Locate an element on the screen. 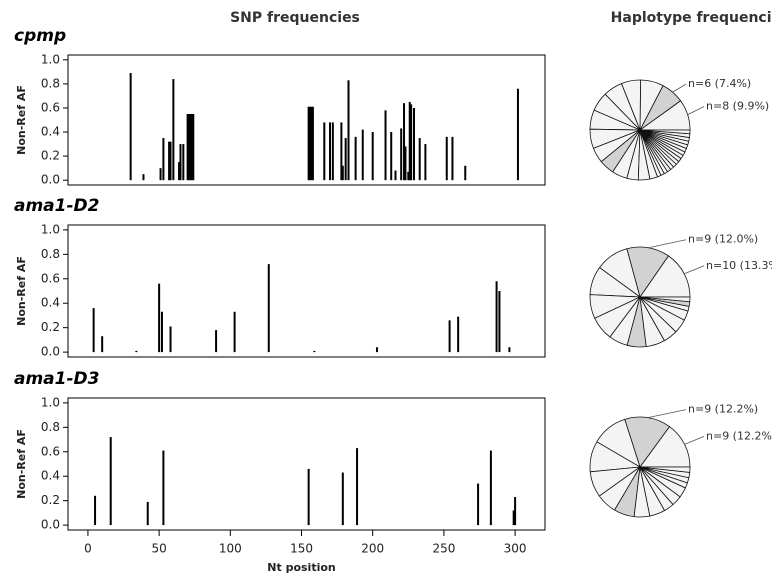  x-axis-label: Nt position is located at coordinates (301, 567).